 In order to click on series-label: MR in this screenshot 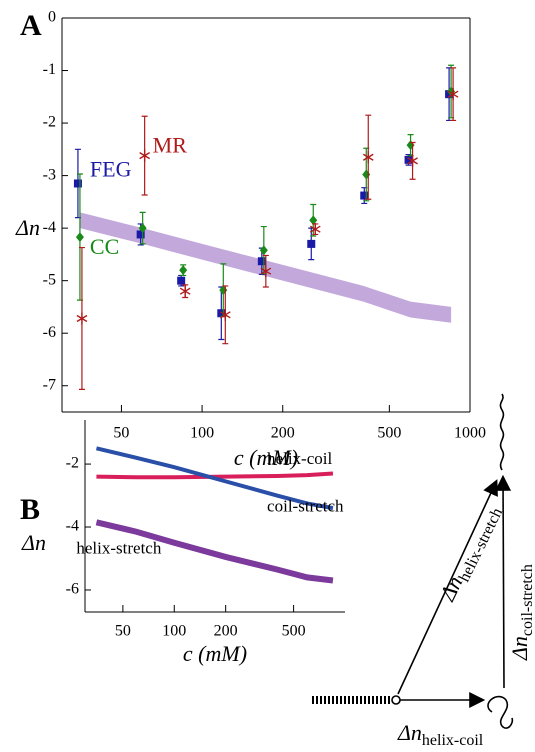, I will do `click(170, 145)`.